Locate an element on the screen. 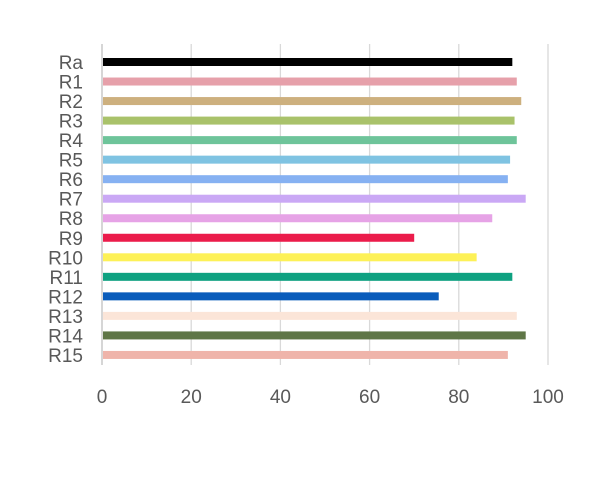 The width and height of the screenshot is (600, 488). x-tick-labels: 0 20 40 60 80 100 is located at coordinates (330, 397).